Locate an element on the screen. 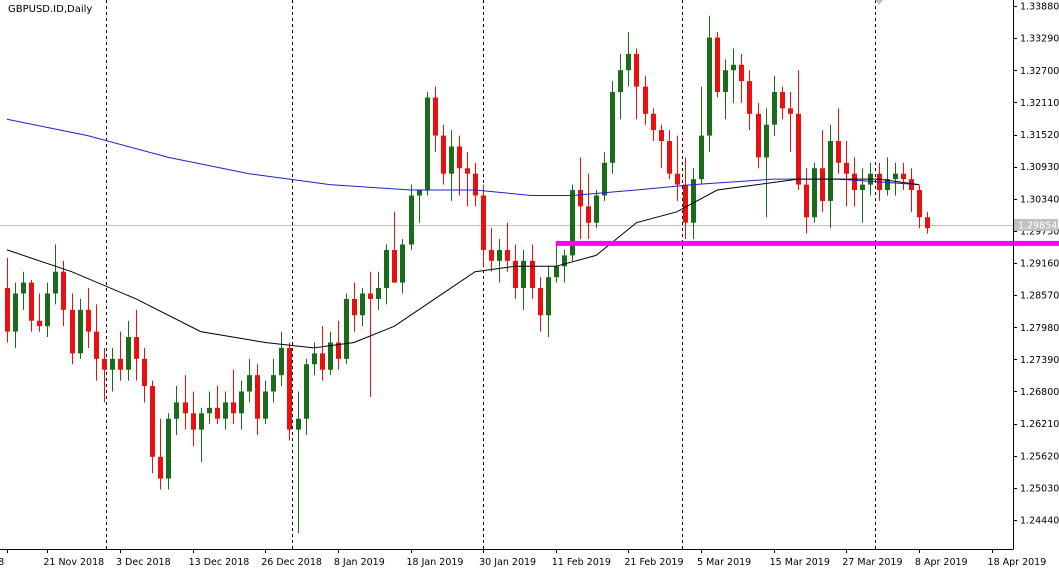 The height and width of the screenshot is (575, 1059). support-level-line is located at coordinates (807, 243).